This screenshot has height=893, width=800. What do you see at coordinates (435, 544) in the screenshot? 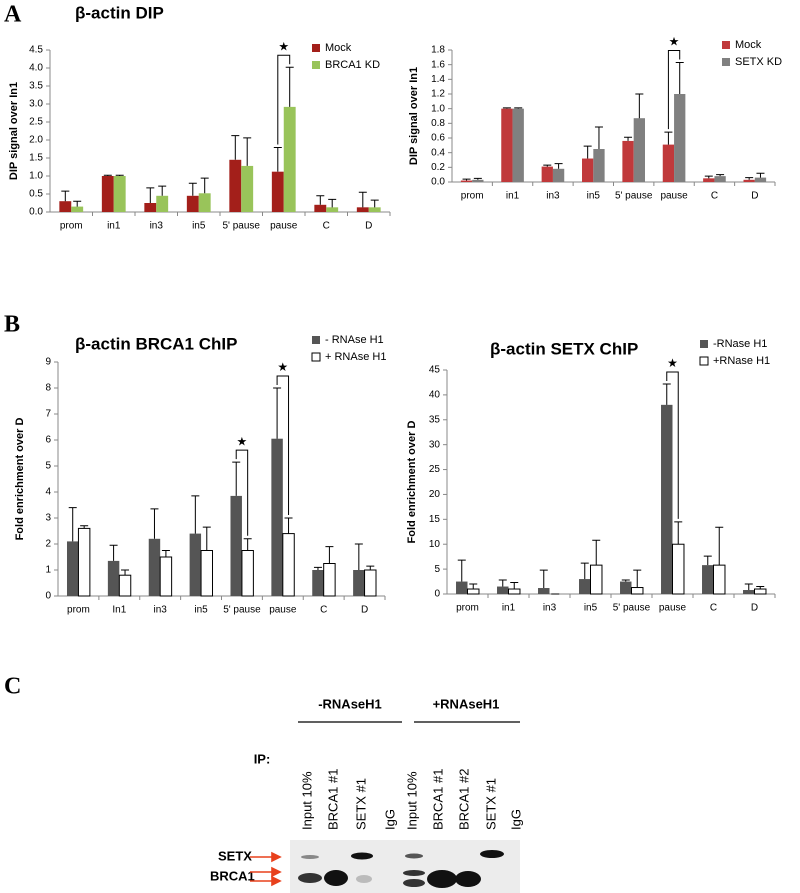
I see `y-tick-label: 10` at bounding box center [435, 544].